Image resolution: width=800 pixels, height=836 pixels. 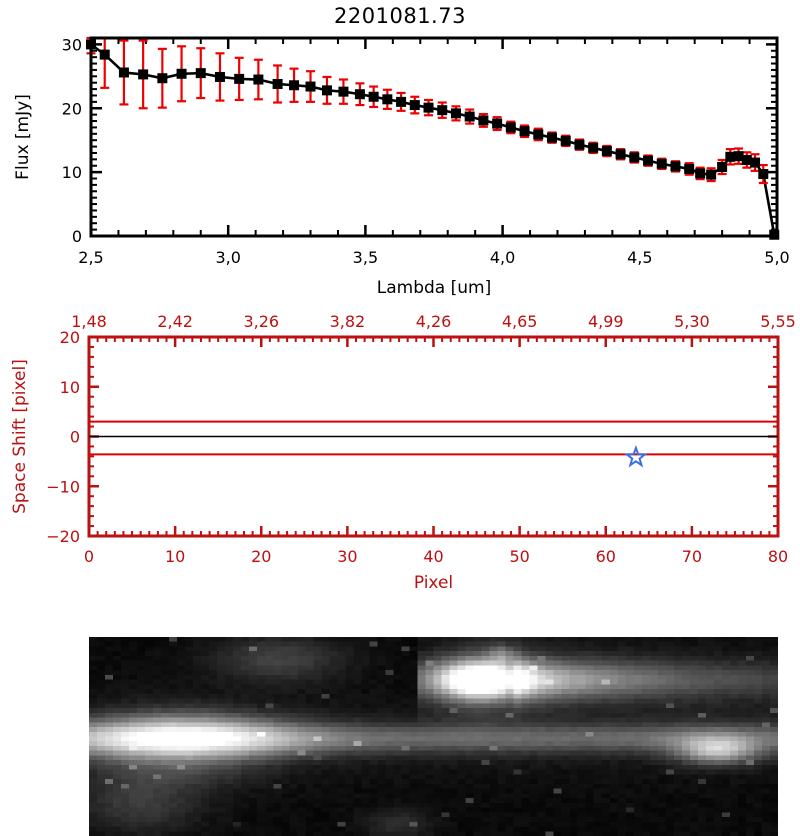 What do you see at coordinates (692, 556) in the screenshot?
I see `image-x-tick-label: 70` at bounding box center [692, 556].